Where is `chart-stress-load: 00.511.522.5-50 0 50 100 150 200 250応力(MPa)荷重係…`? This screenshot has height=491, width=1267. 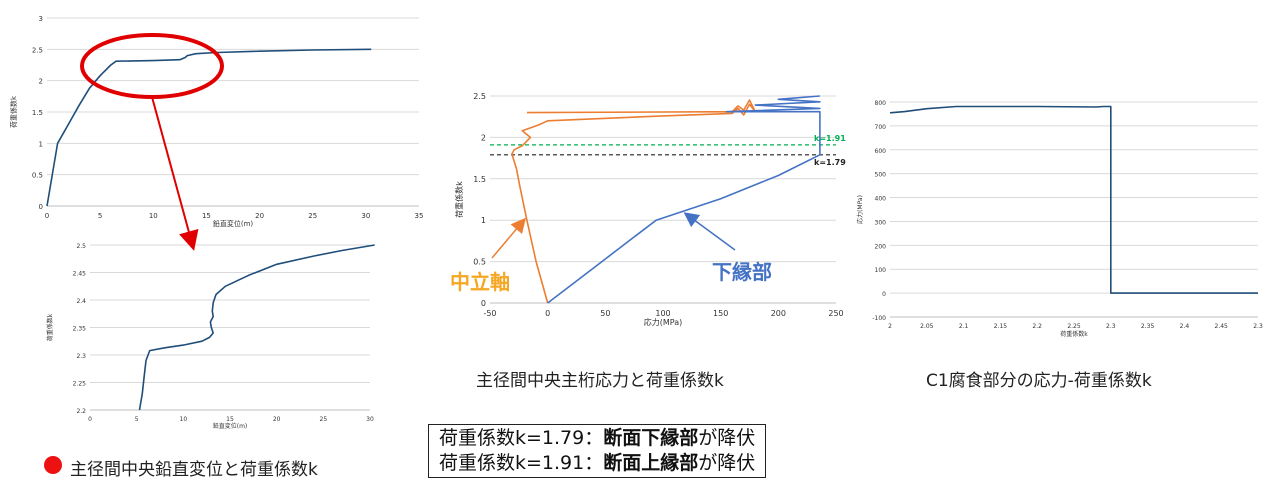
chart-stress-load: 00.511.522.5-50 0 50 100 150 200 250応力(MPa)荷重係… is located at coordinates (650, 209).